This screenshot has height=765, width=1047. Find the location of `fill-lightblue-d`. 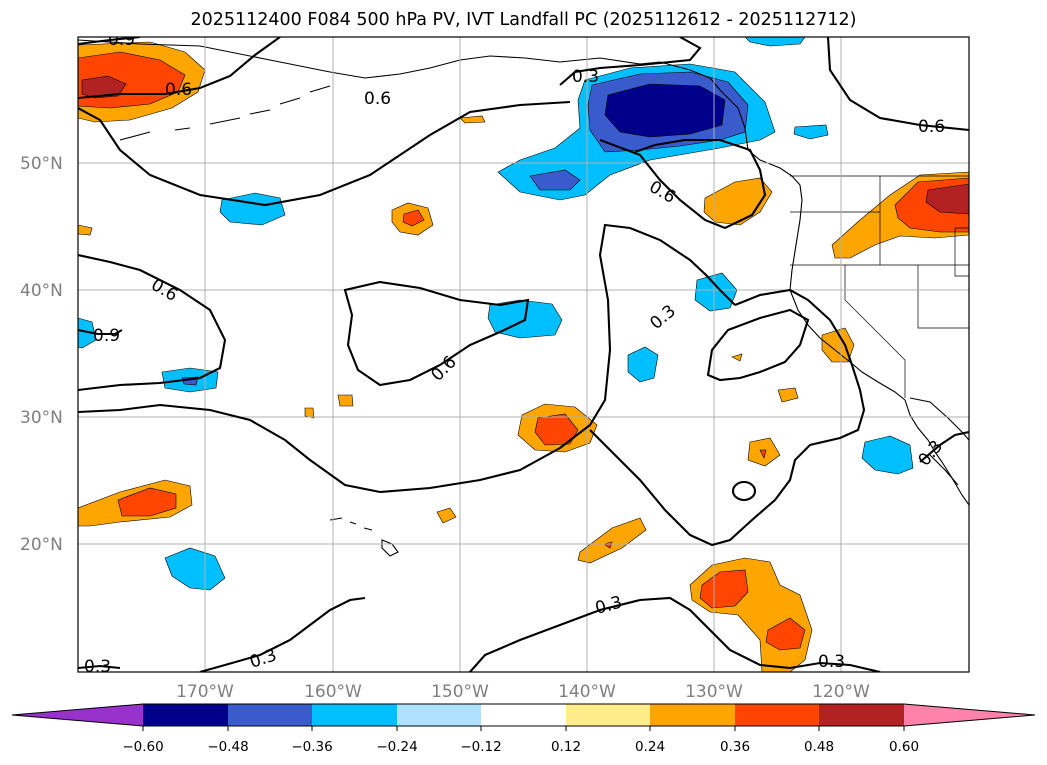

fill-lightblue-d is located at coordinates (716, 292).